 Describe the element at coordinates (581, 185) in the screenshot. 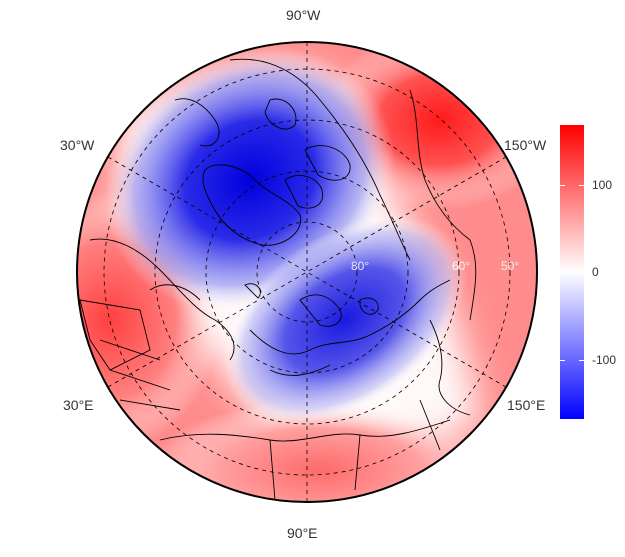

I see `colorbar-tick-mark-100-right` at that location.